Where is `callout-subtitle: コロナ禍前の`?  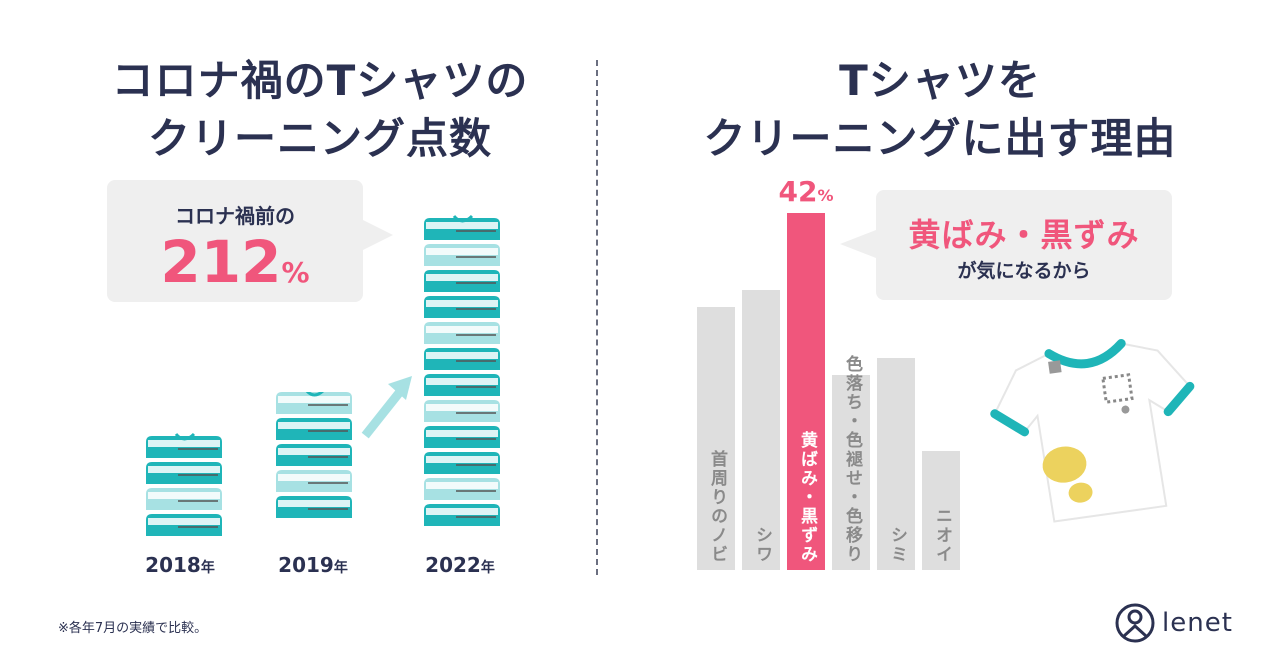 callout-subtitle: コロナ禍前の is located at coordinates (235, 216).